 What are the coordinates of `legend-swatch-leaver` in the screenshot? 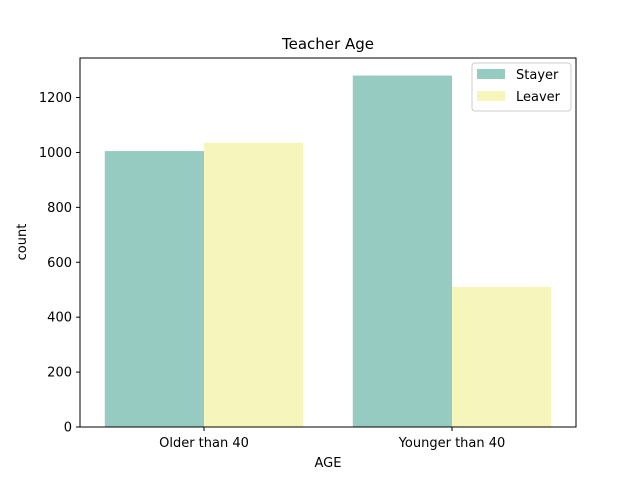 It's located at (491, 96).